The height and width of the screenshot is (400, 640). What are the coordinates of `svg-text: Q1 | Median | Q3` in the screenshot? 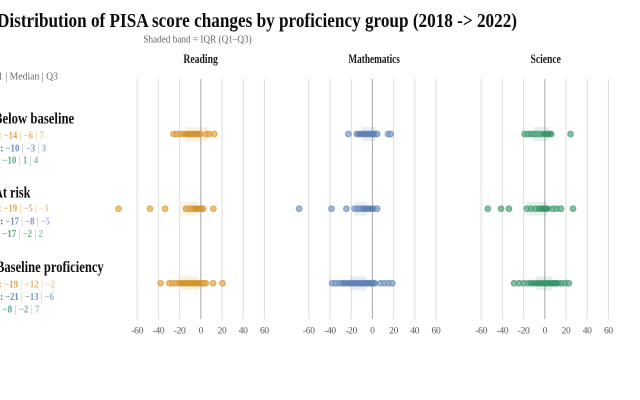 It's located at (29, 76).